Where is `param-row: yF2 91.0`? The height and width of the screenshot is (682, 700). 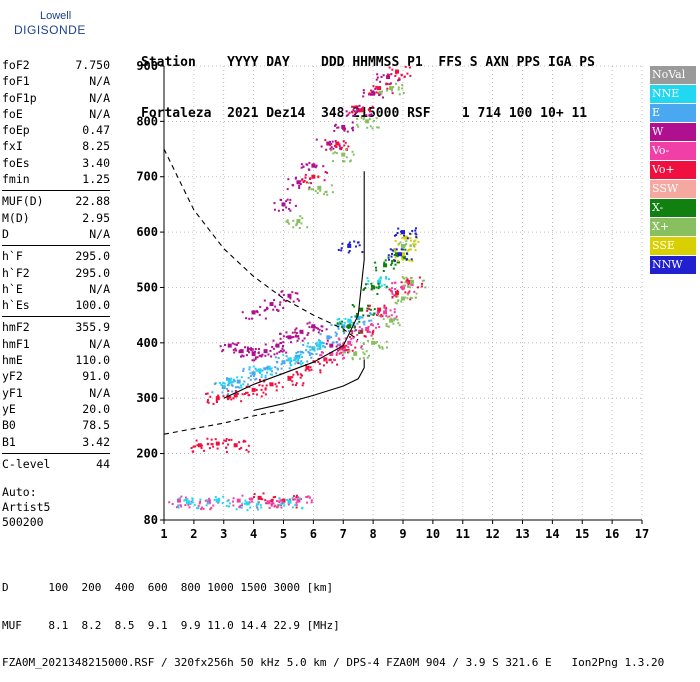 param-row: yF2 91.0 is located at coordinates (56, 377).